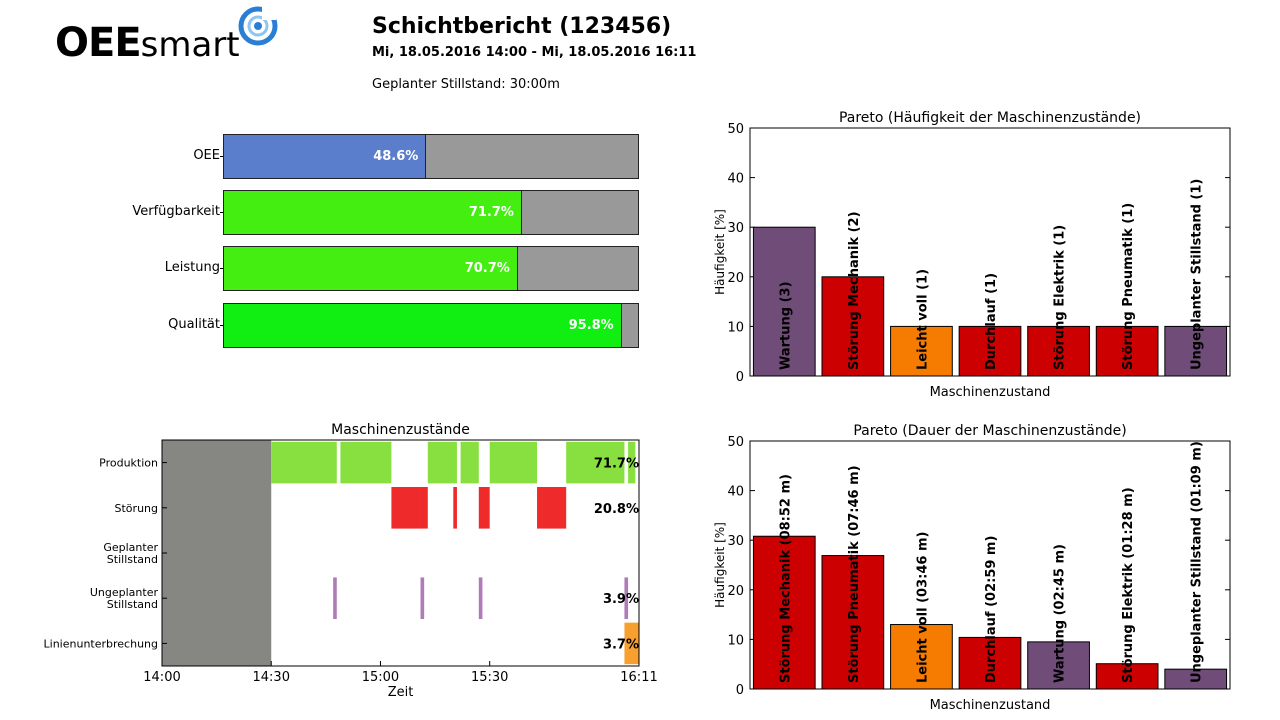 The image size is (1280, 720). What do you see at coordinates (991, 321) in the screenshot?
I see `bar-label: Durchlauf (1)` at bounding box center [991, 321].